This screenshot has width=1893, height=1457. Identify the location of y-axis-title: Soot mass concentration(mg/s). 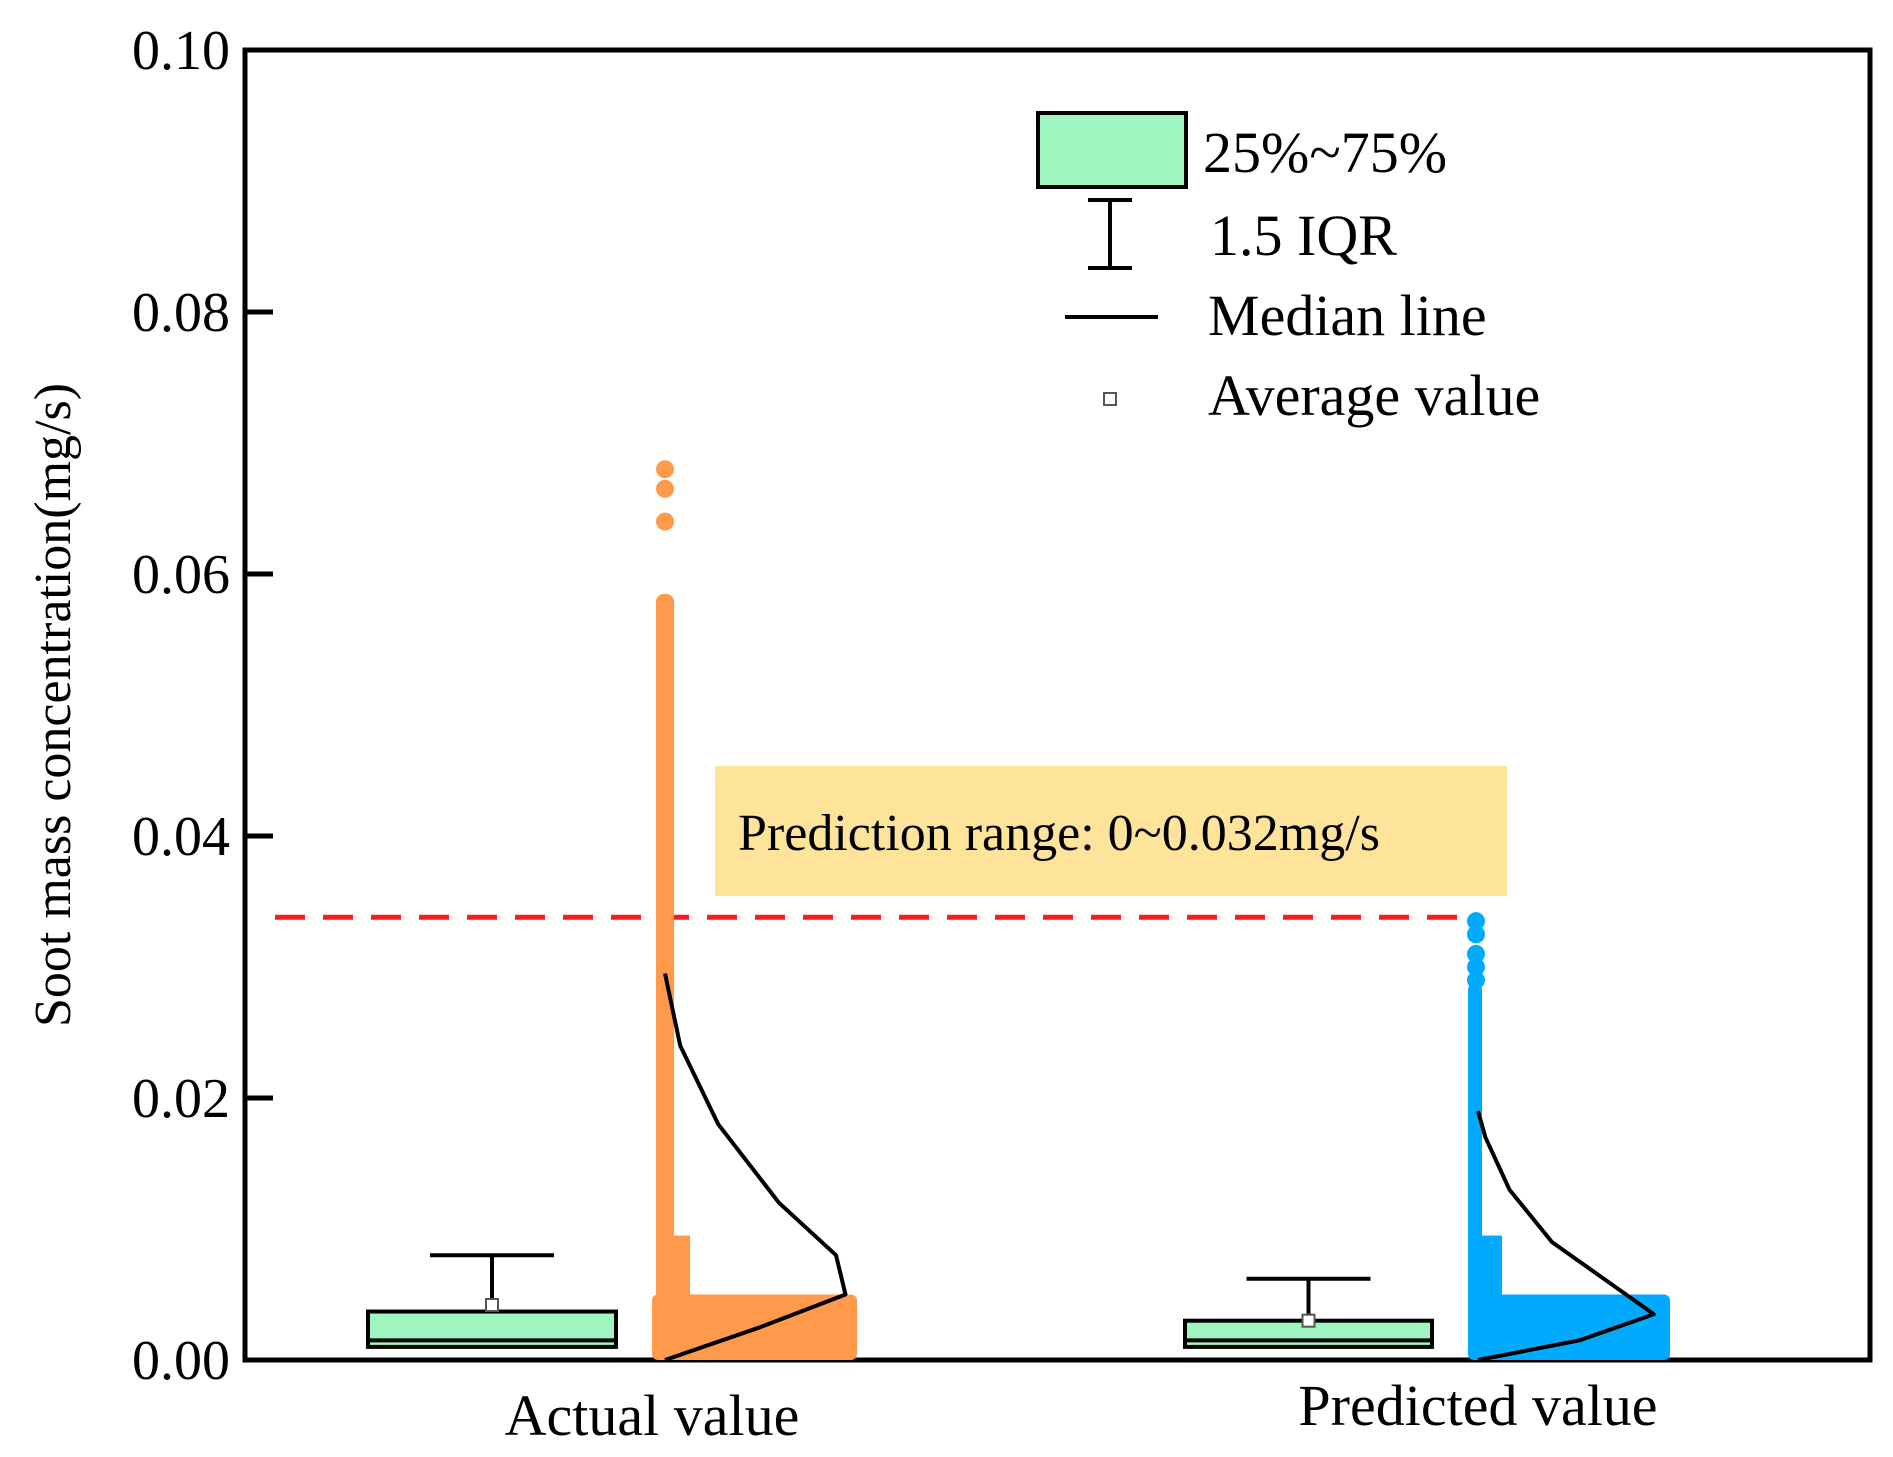
(53, 705).